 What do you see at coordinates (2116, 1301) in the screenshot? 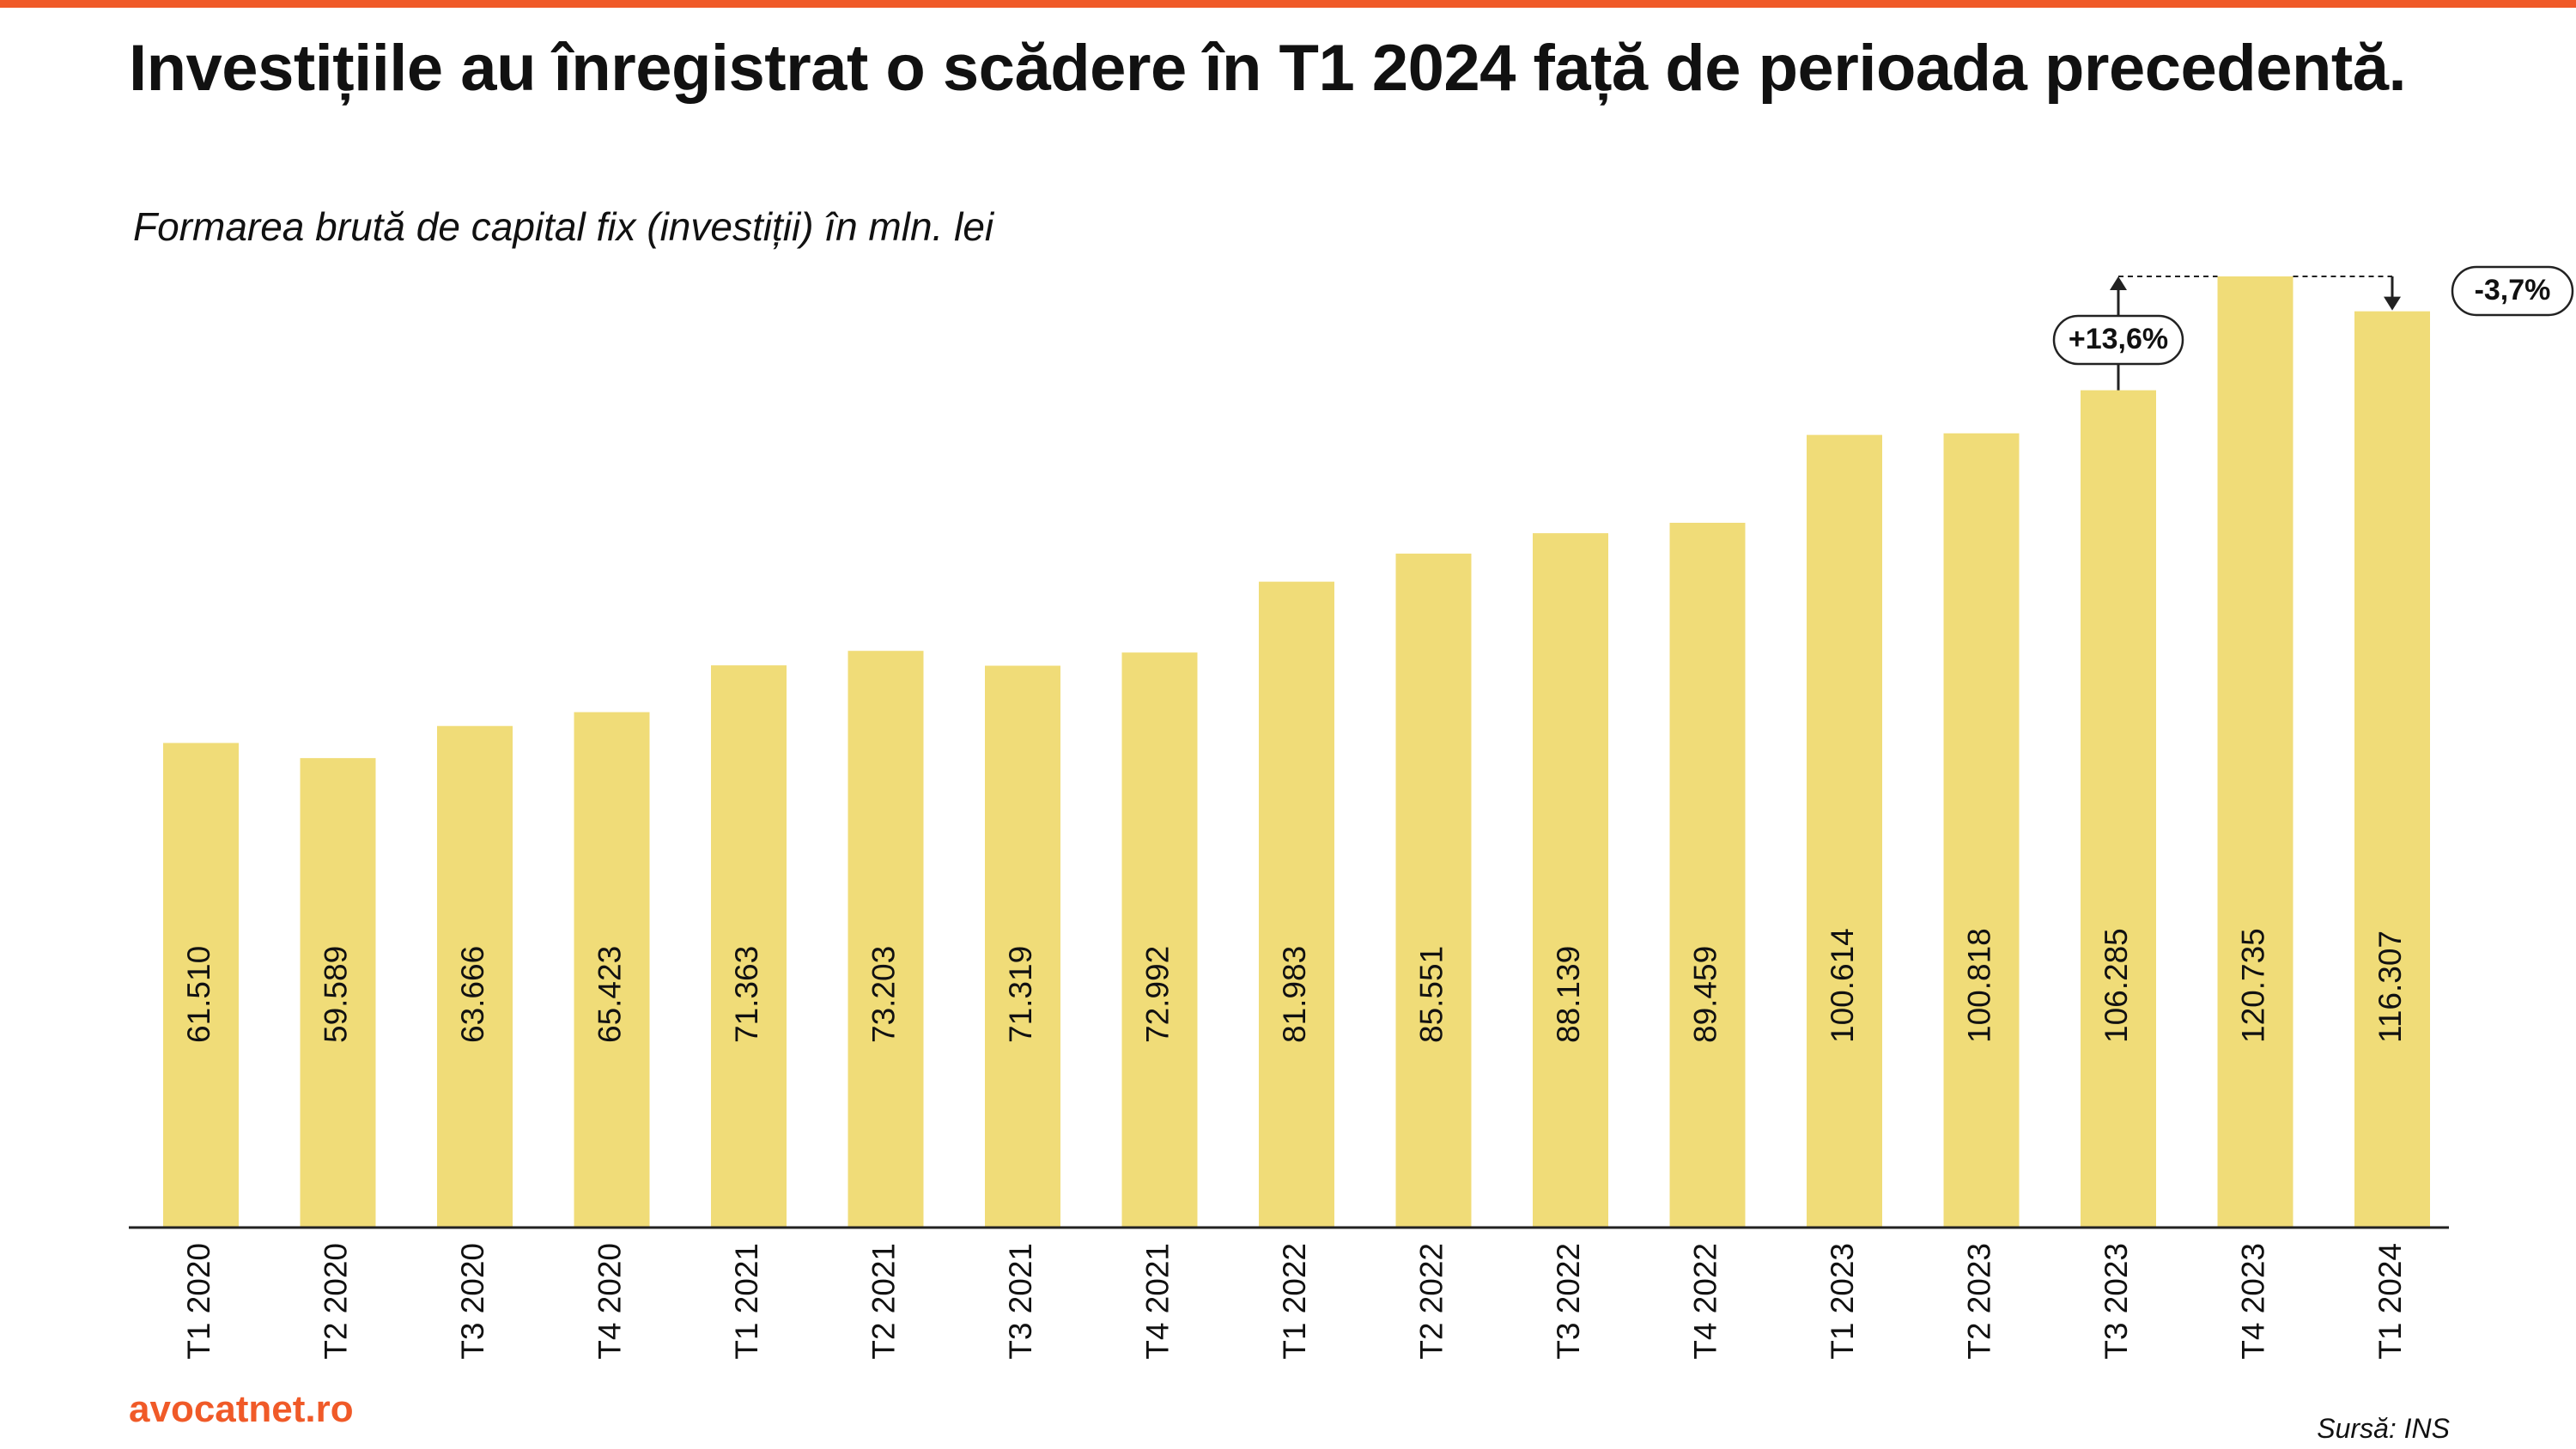
I see `x-tick-label: T3 2023` at bounding box center [2116, 1301].